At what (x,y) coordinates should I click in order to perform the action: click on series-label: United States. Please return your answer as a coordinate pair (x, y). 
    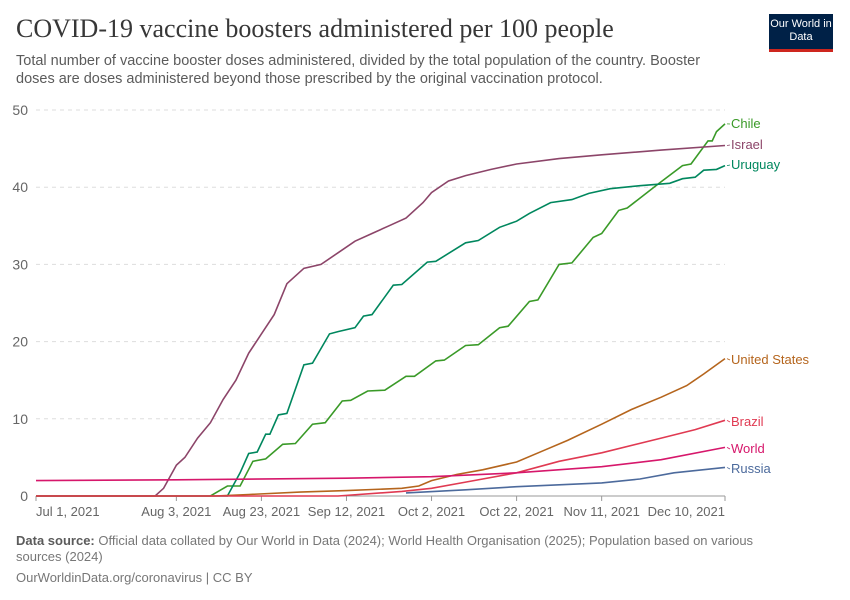
    Looking at the image, I should click on (770, 359).